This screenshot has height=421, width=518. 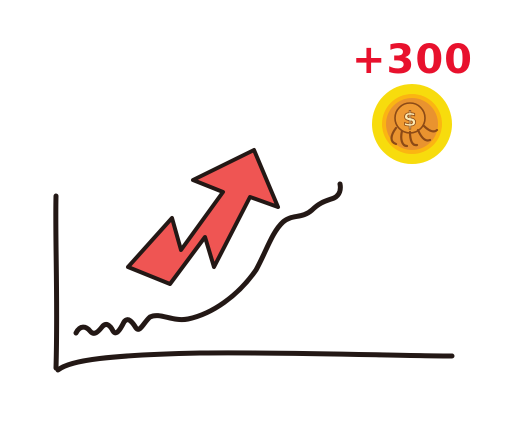 What do you see at coordinates (410, 119) in the screenshot?
I see `coin-dollar-symbol: $` at bounding box center [410, 119].